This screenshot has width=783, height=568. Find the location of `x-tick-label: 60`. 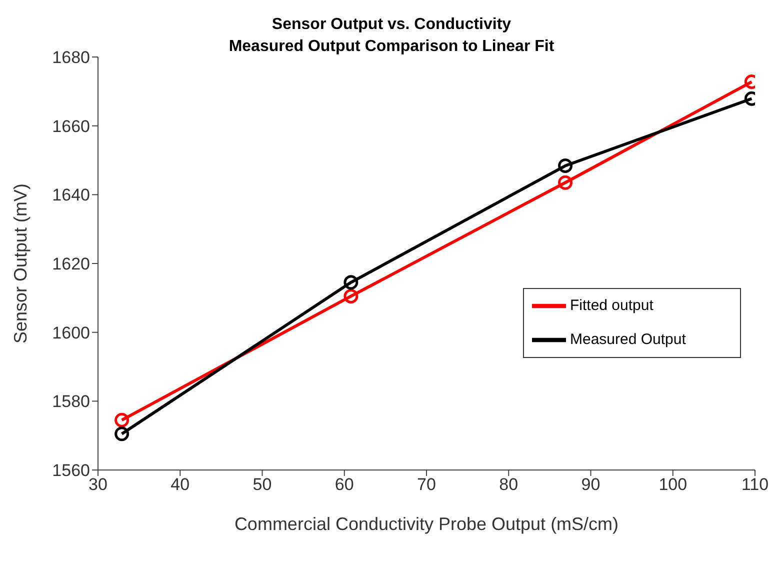

x-tick-label: 60 is located at coordinates (344, 484).